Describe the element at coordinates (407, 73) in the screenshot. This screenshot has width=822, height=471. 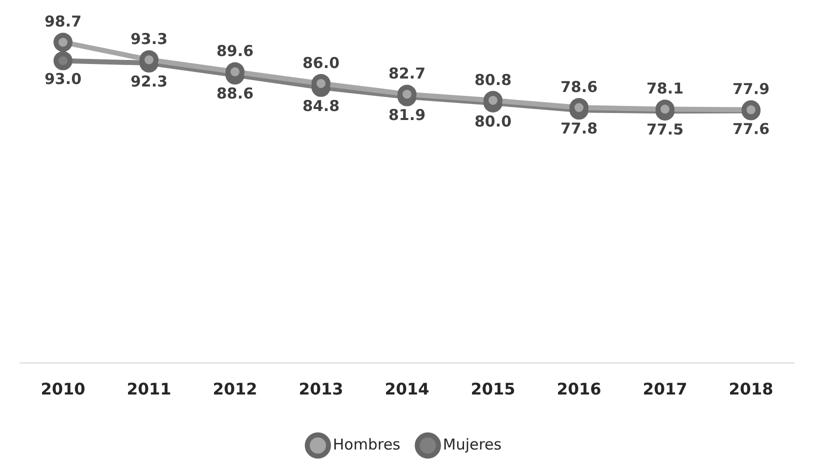
I see `data-label: 82.7` at that location.